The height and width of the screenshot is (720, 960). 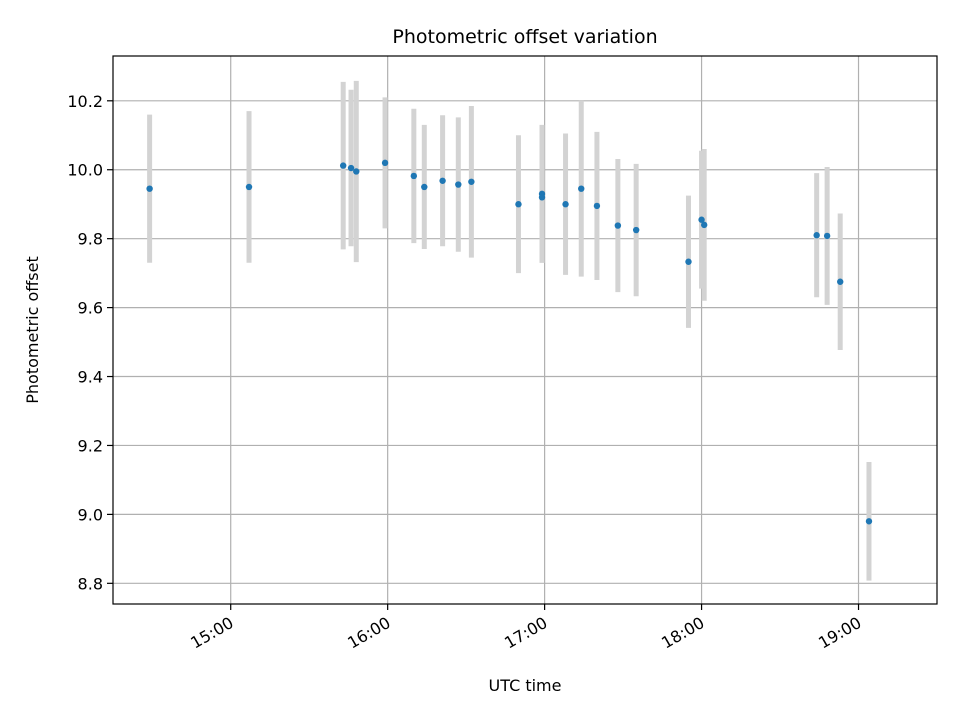 I want to click on y-tick-label: 9.8, so click(x=90, y=239).